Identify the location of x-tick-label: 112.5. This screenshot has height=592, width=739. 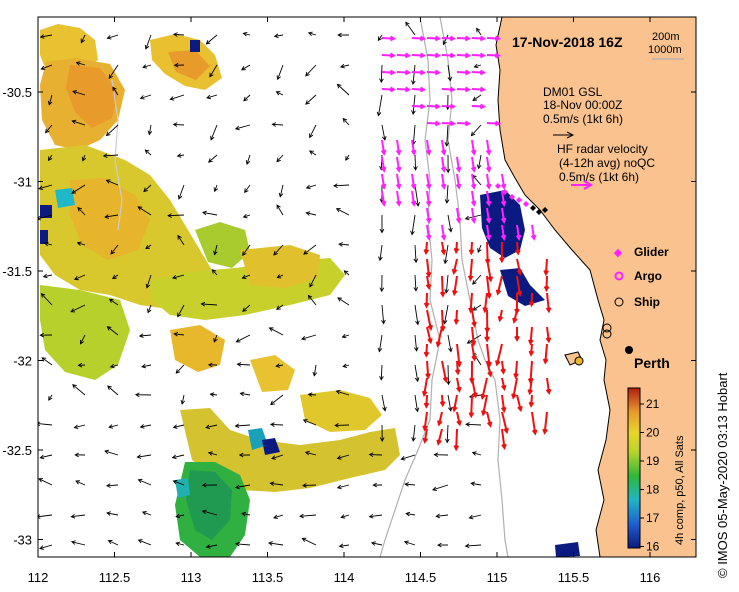
(115, 577).